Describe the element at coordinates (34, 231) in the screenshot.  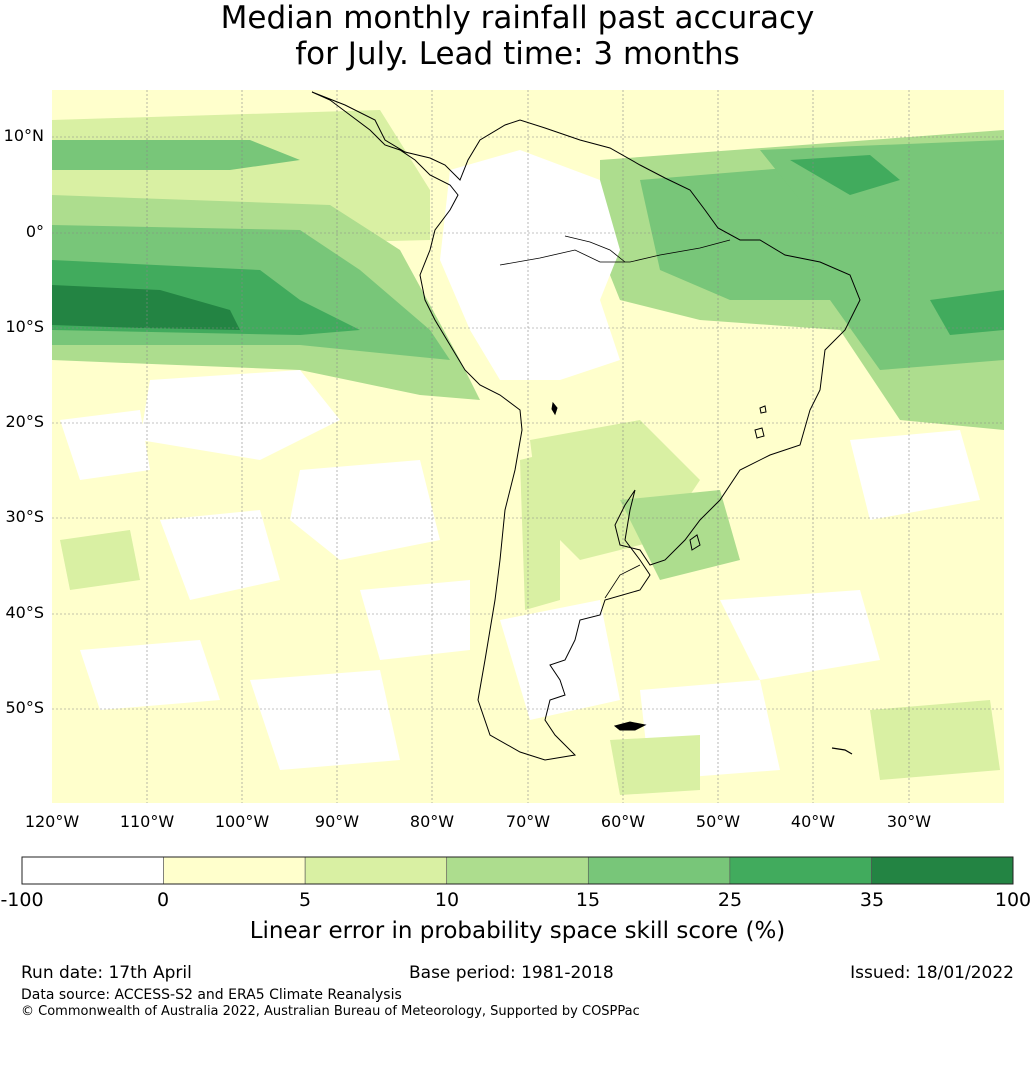
I see `lat-label-0: 0°` at that location.